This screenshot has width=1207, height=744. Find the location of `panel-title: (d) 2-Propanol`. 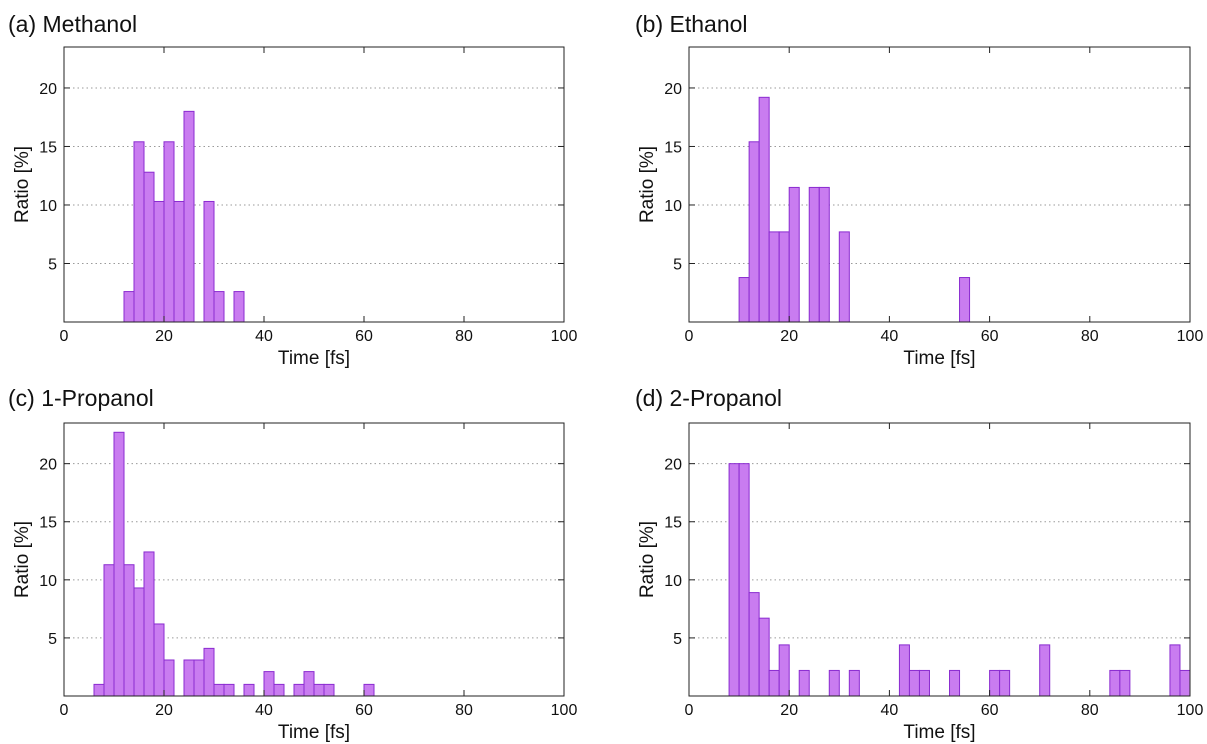

panel-title: (d) 2-Propanol is located at coordinates (709, 398).